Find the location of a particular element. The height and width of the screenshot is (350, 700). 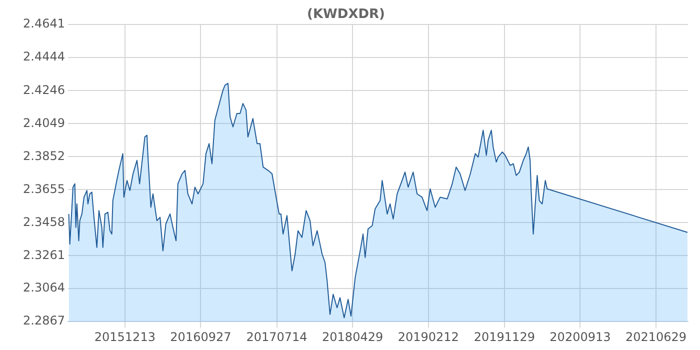

y-tick-label: 2.3458 is located at coordinates (44, 221).